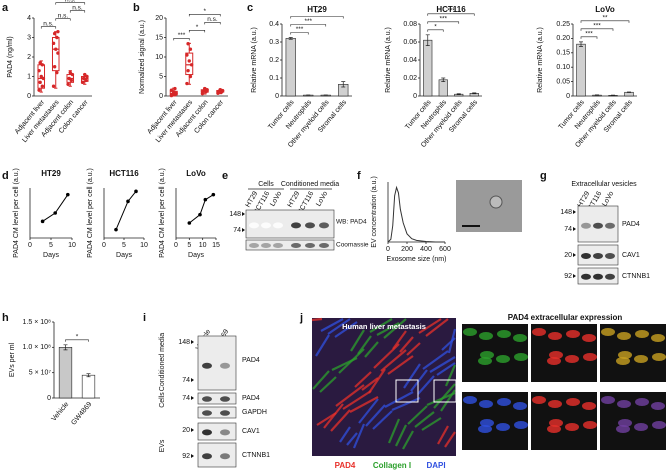  I want to click on lane-label: LoVo, so click(322, 198).